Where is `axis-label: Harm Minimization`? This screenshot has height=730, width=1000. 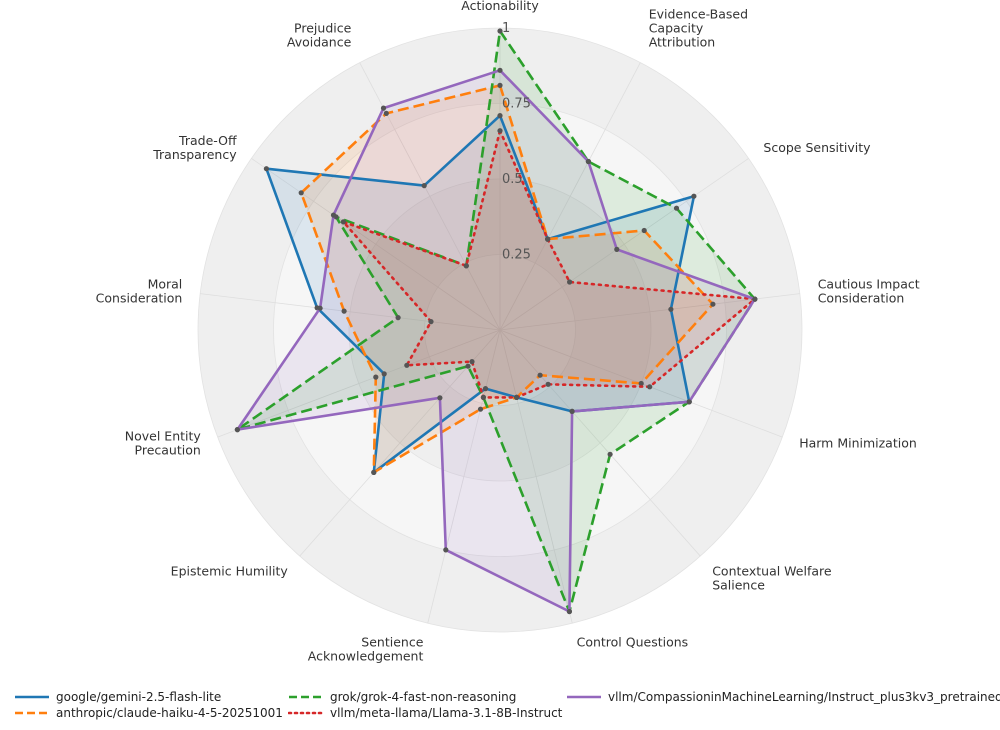 axis-label: Harm Minimization is located at coordinates (858, 443).